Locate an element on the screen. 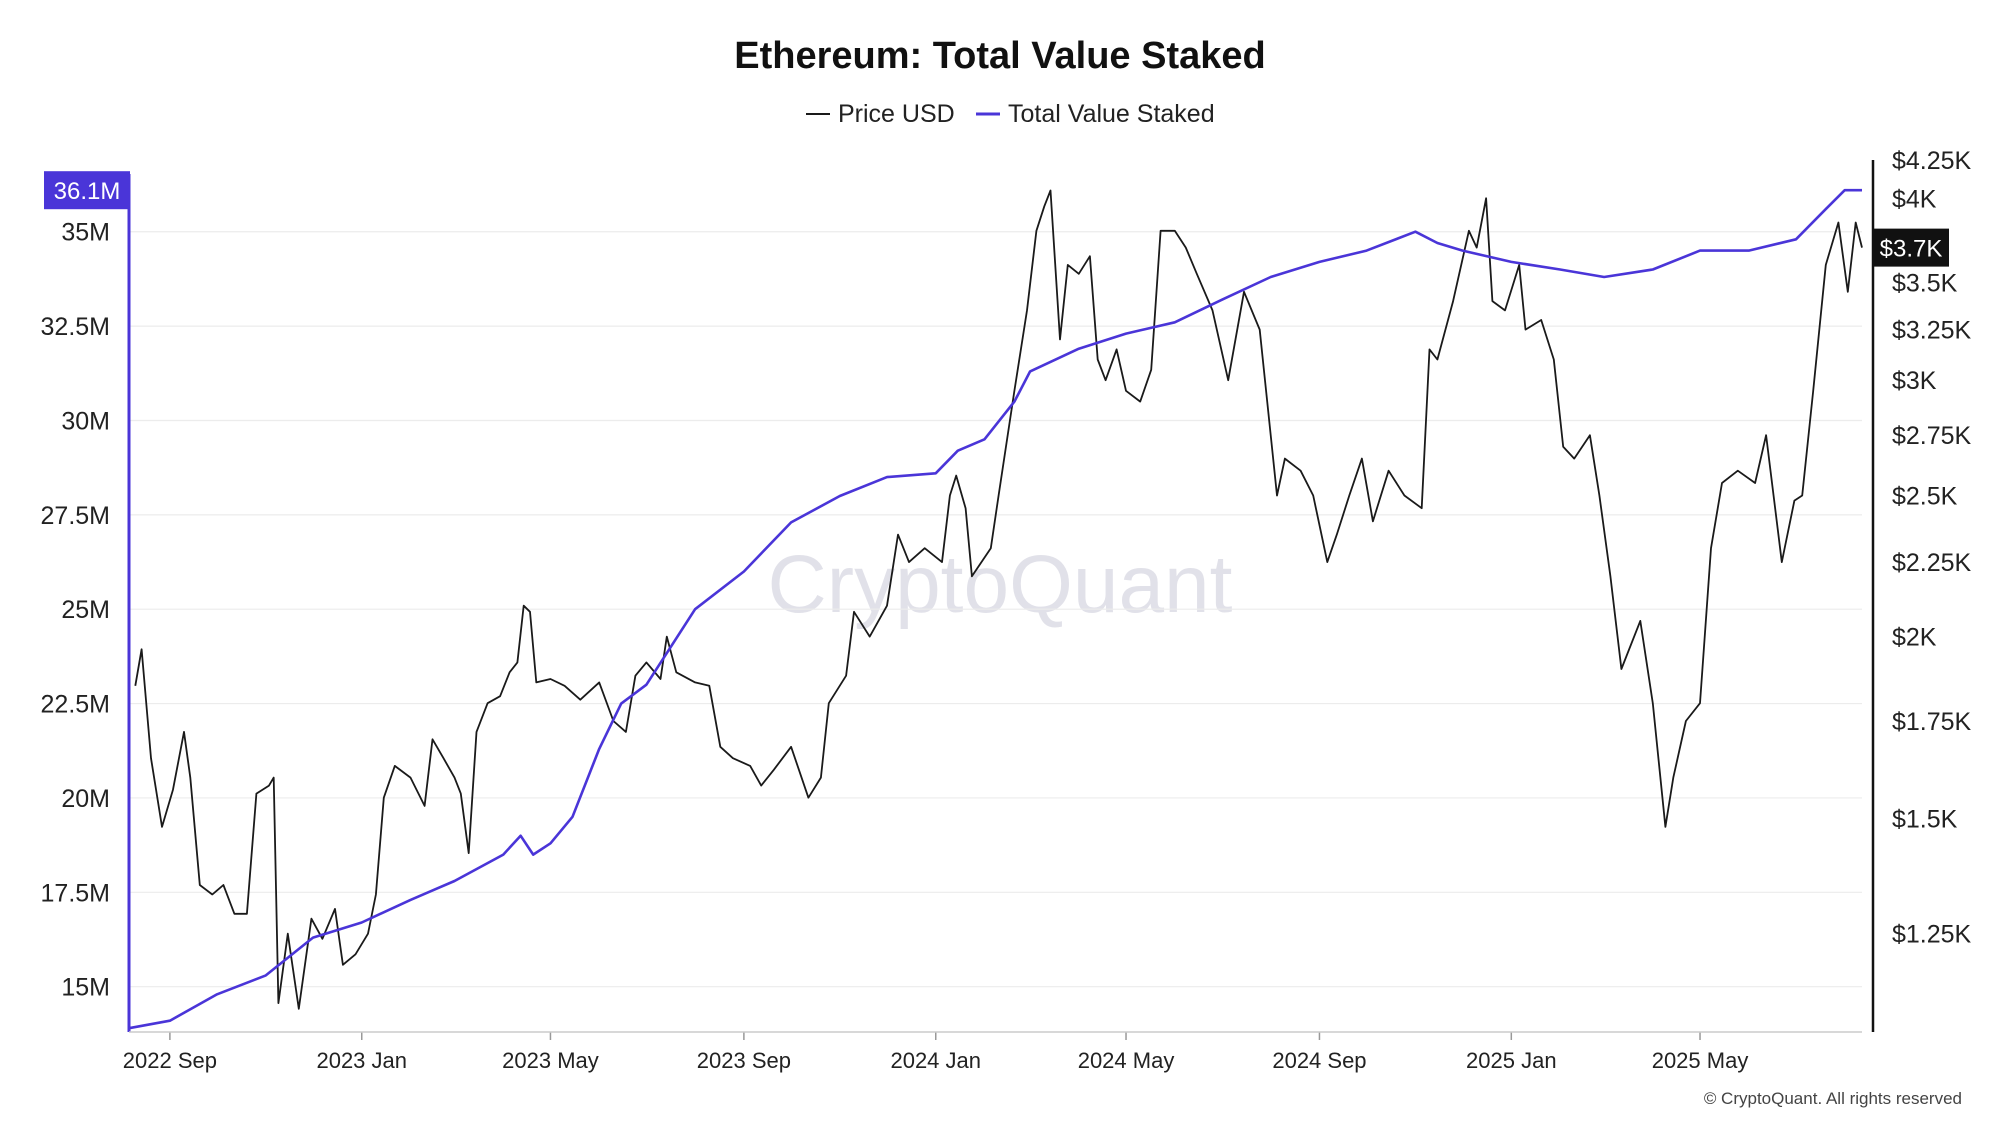 This screenshot has height=1125, width=2000. left-tick-label: 20M is located at coordinates (85, 799).